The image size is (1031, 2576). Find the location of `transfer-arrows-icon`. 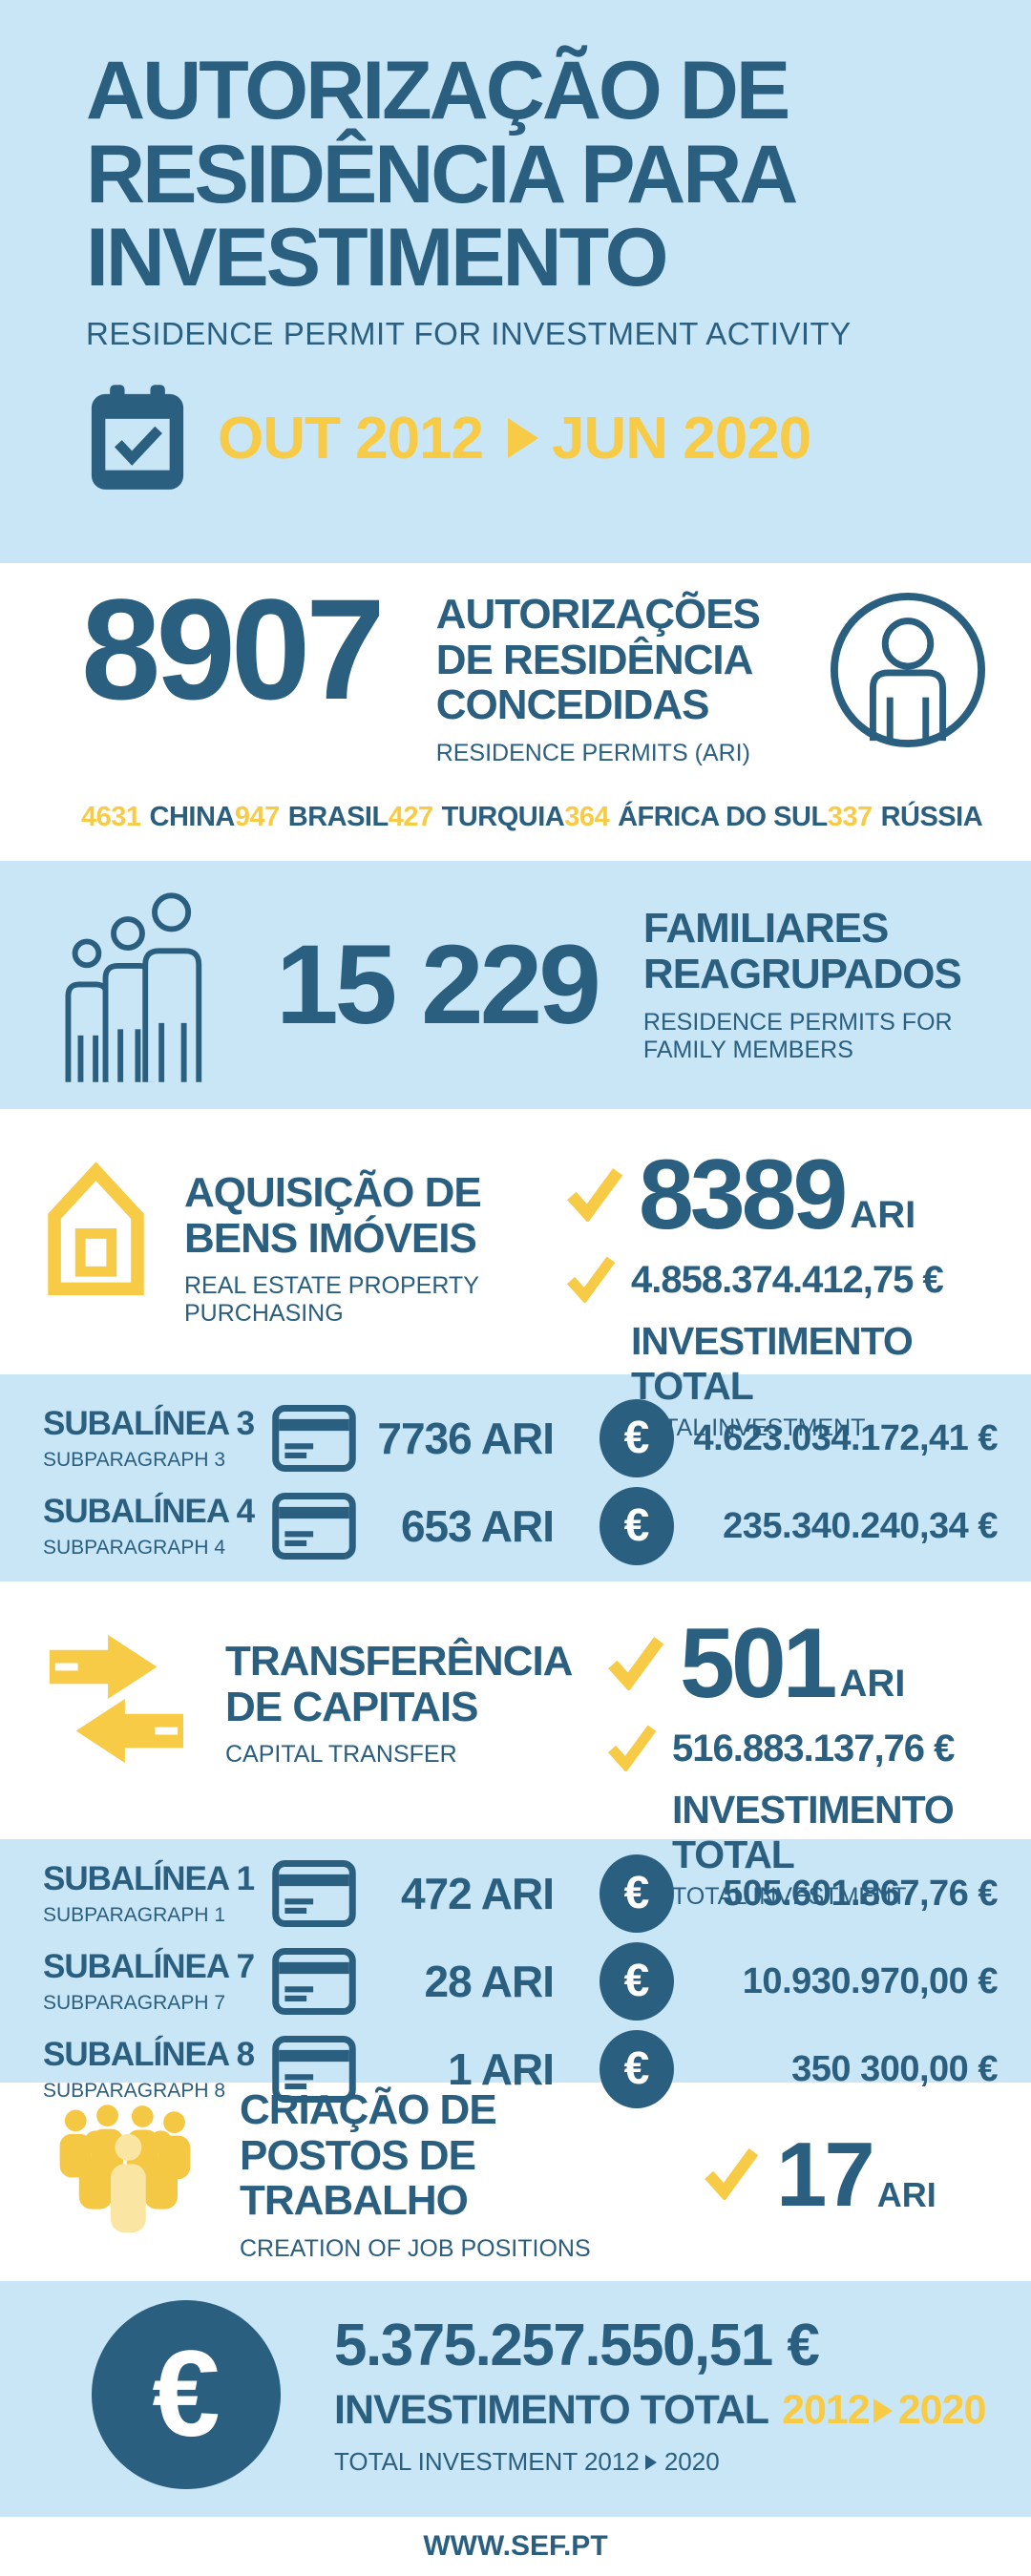

transfer-arrows-icon is located at coordinates (116, 1702).